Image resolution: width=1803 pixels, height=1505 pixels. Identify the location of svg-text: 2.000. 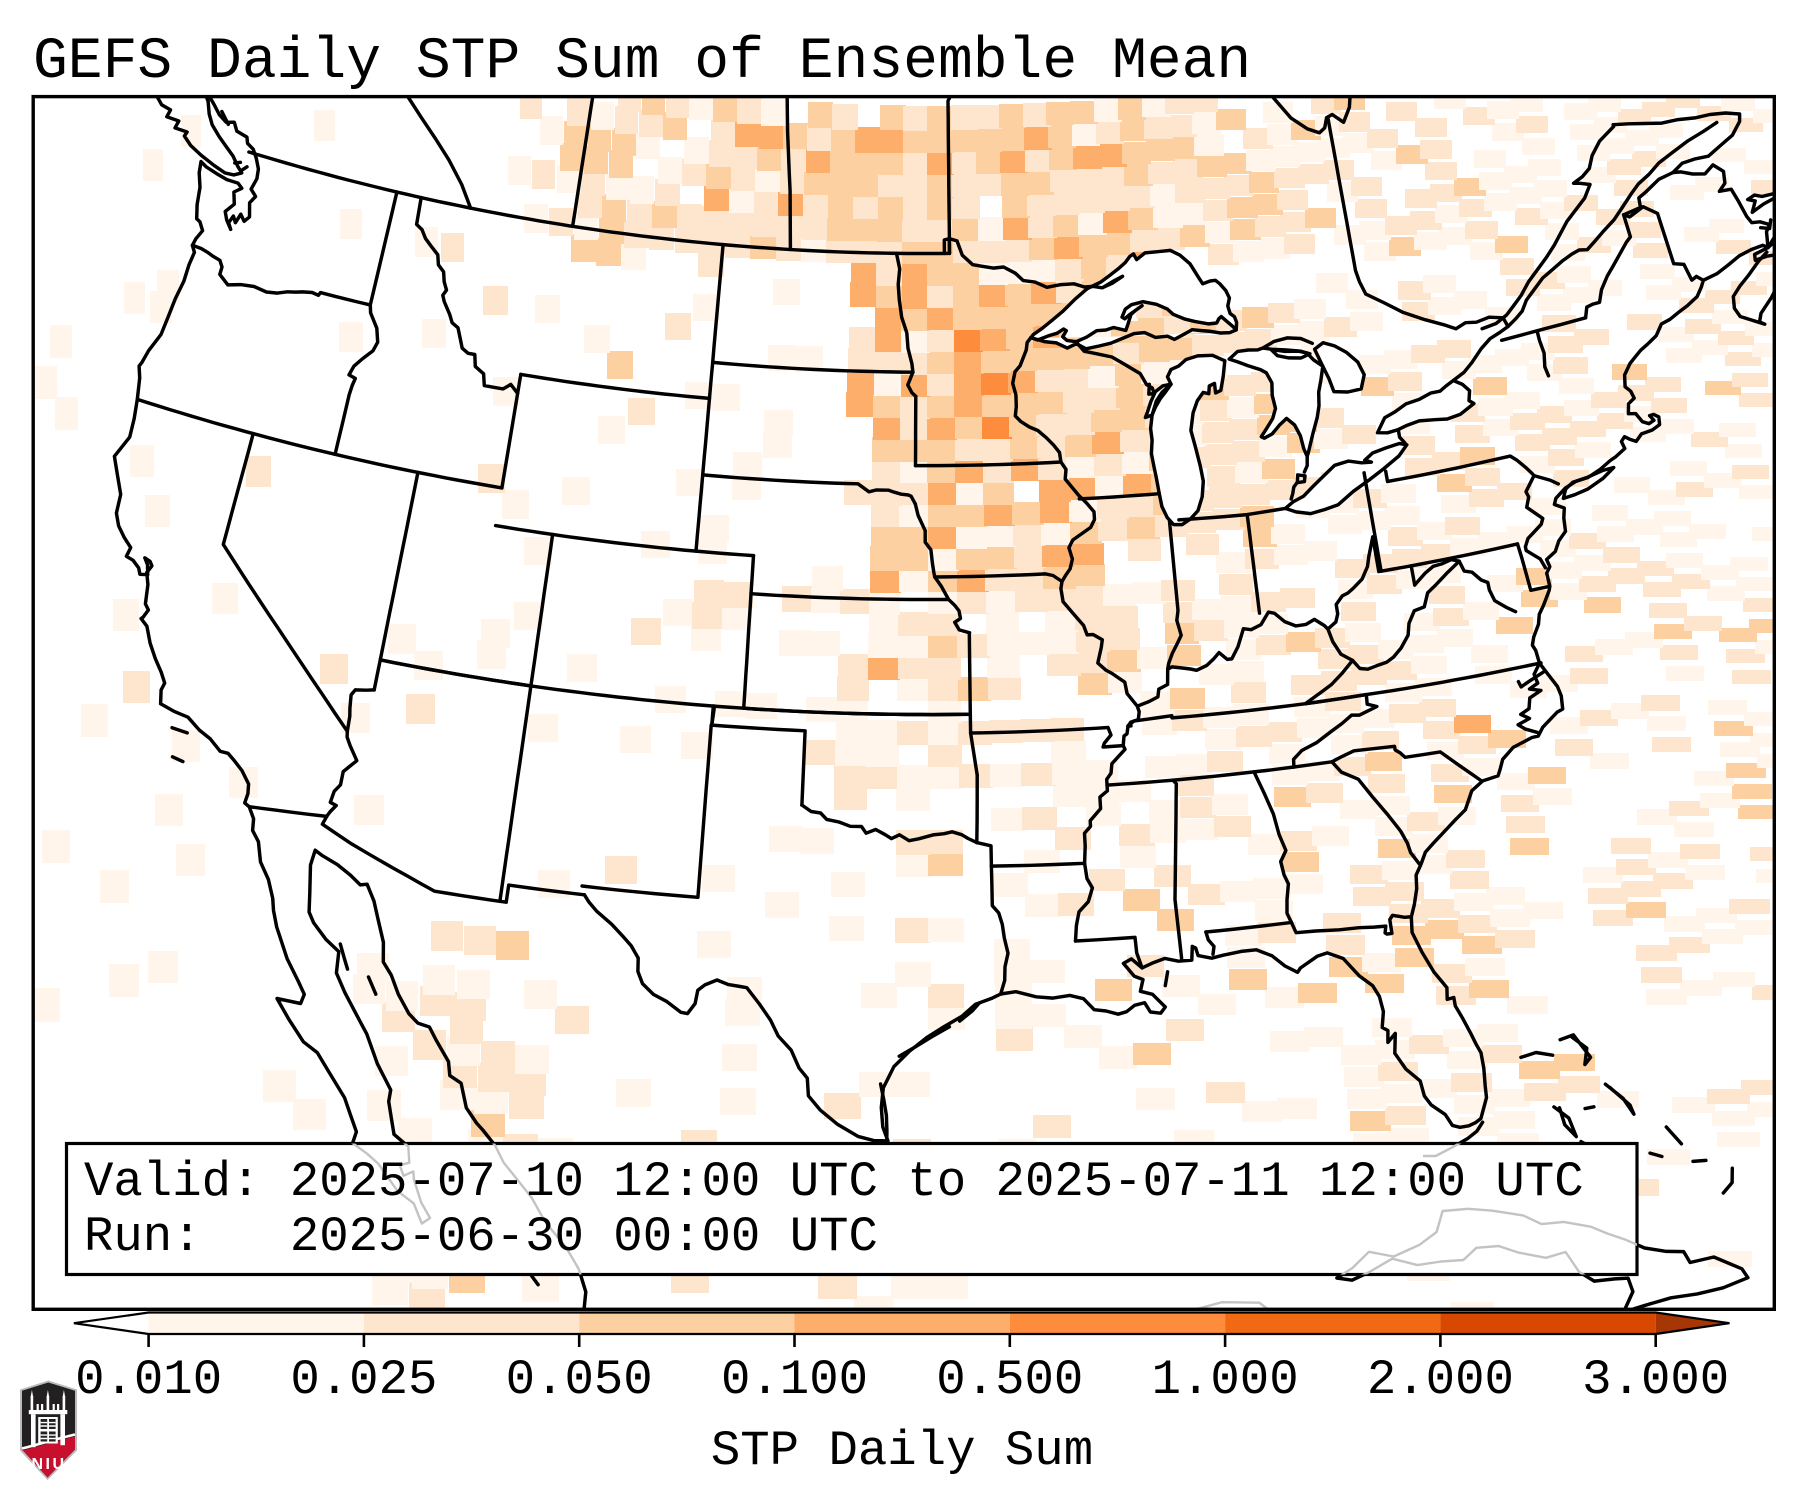
(1440, 1380).